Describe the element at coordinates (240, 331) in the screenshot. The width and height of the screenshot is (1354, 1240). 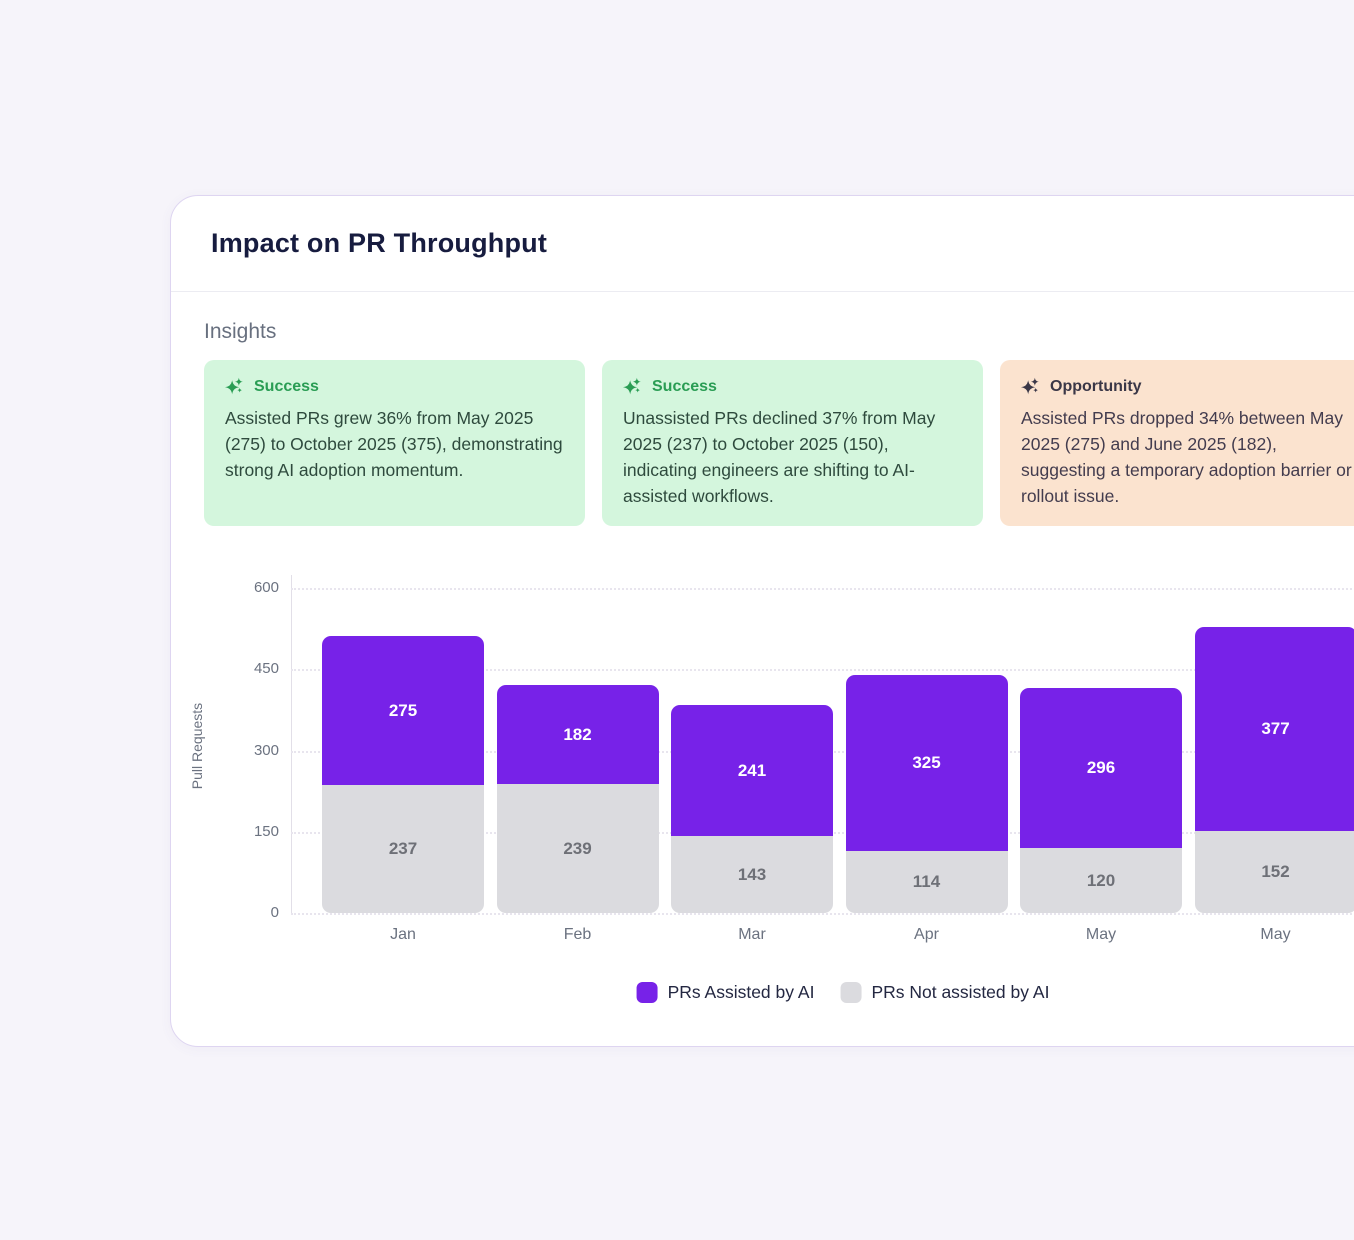
I see `insights-section-label: Insights` at that location.